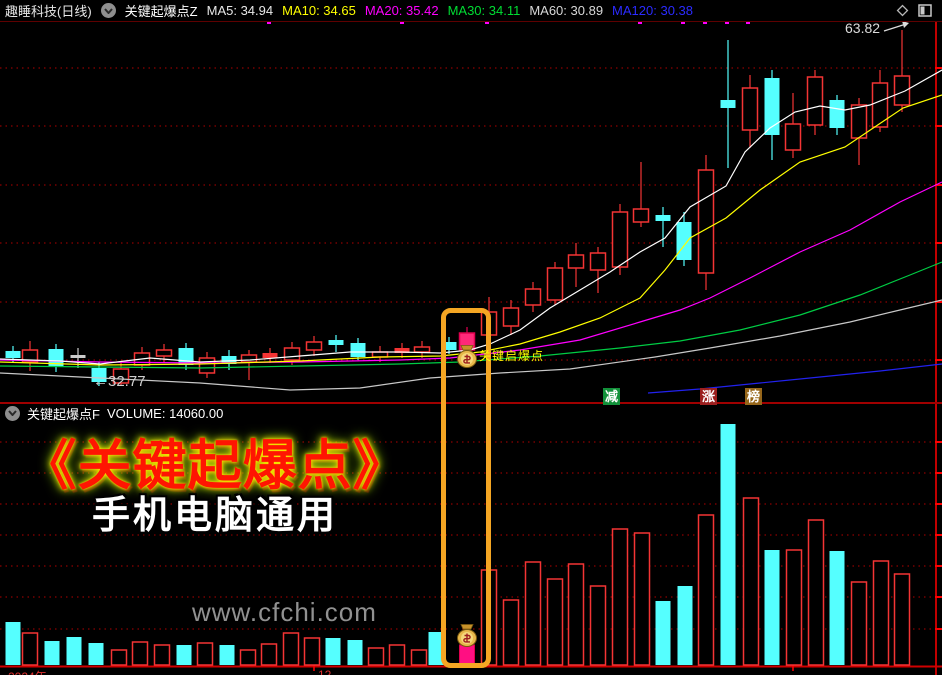 The width and height of the screenshot is (942, 675). I want to click on signal-label: 关键启爆点, so click(512, 356).